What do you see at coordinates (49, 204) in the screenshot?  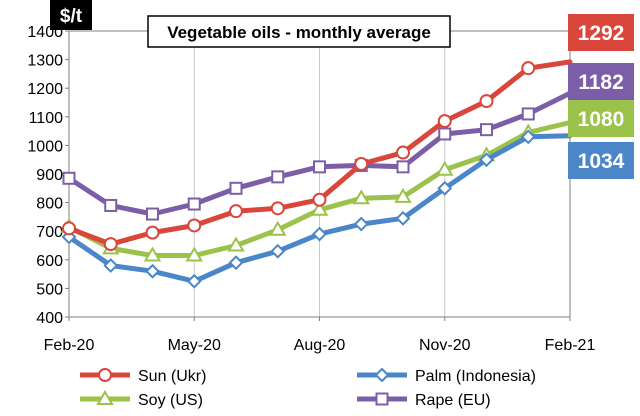 I see `y-tick-label: 800` at bounding box center [49, 204].